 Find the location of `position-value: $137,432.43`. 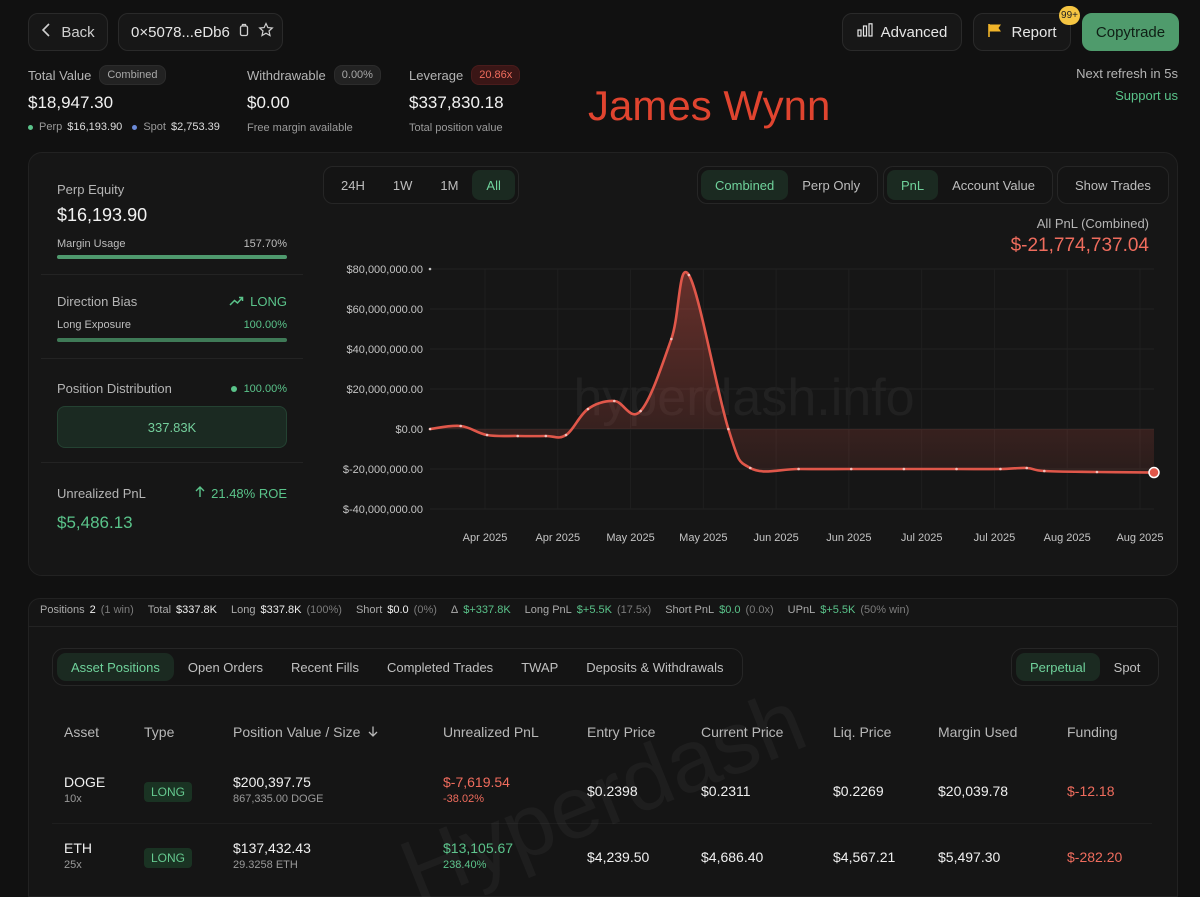

position-value: $137,432.43 is located at coordinates (272, 848).